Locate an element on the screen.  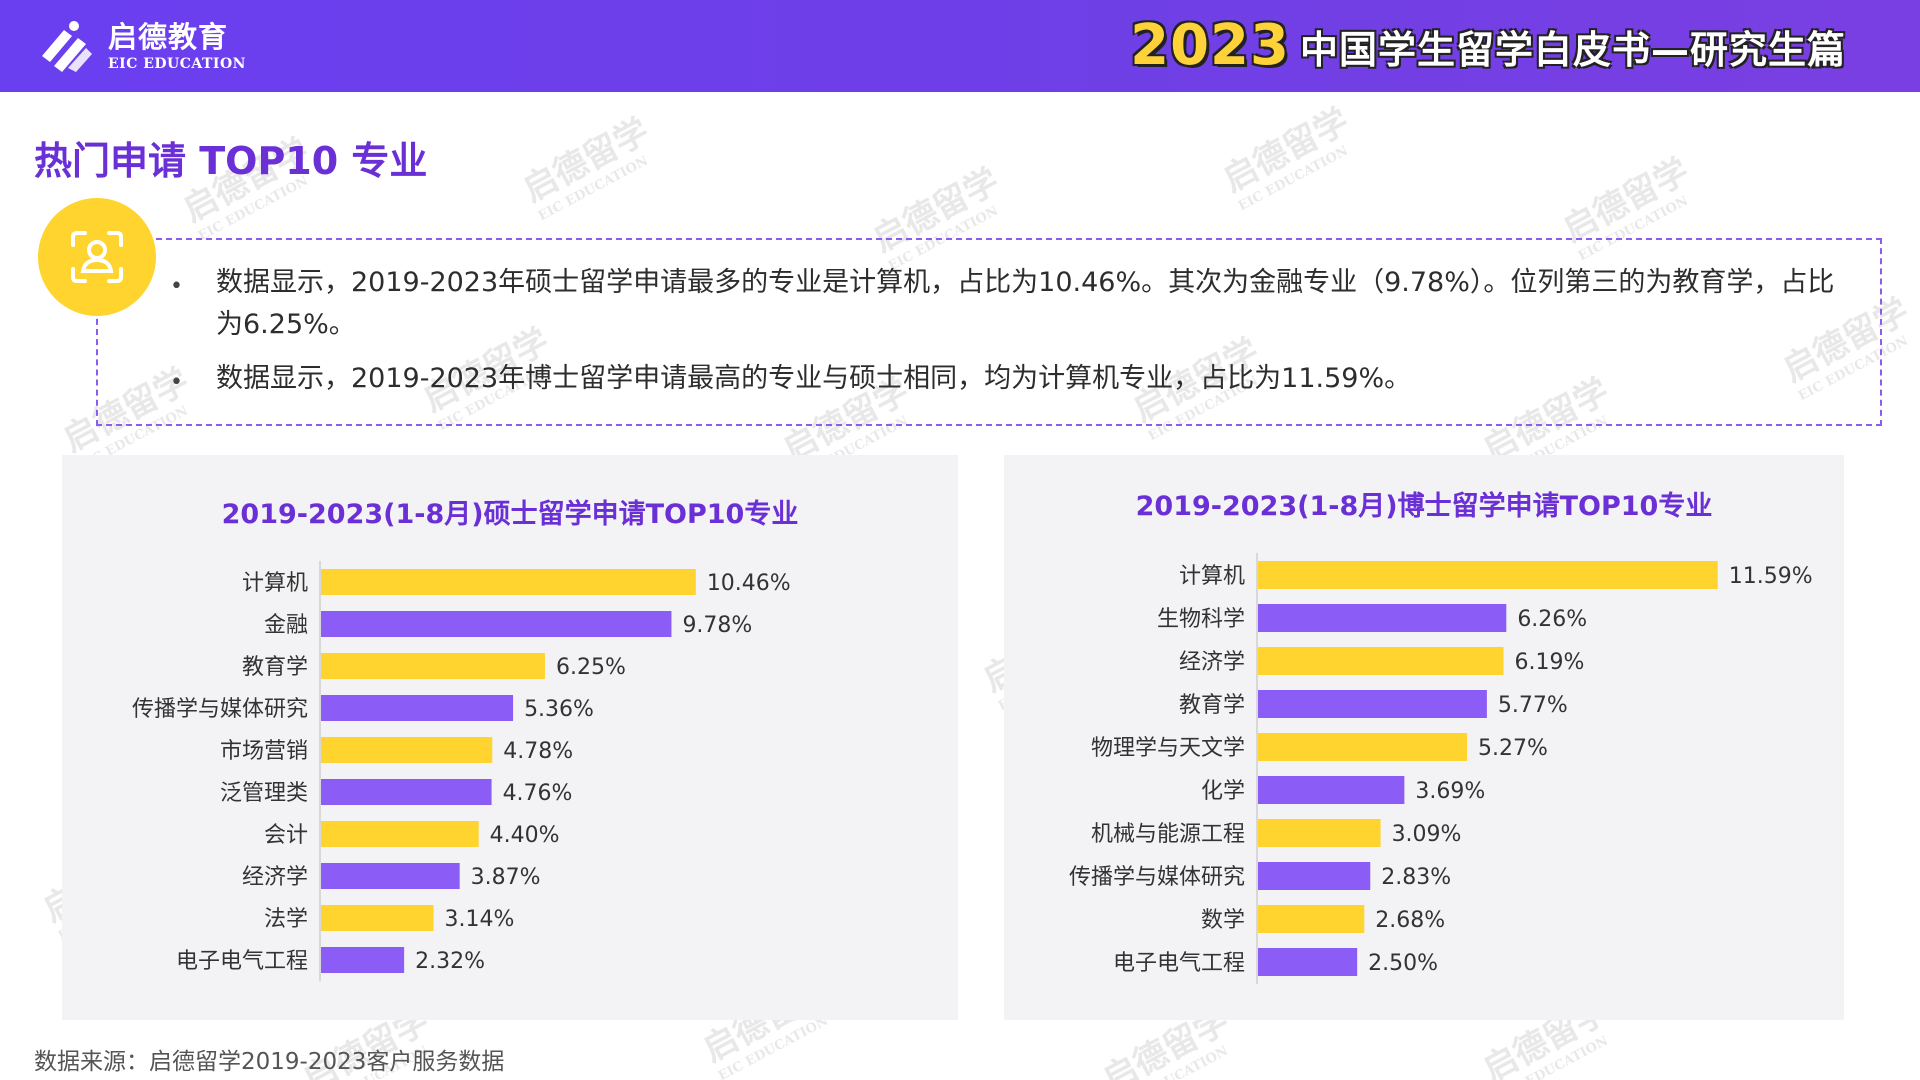
value-label: 3.69% is located at coordinates (1450, 791).